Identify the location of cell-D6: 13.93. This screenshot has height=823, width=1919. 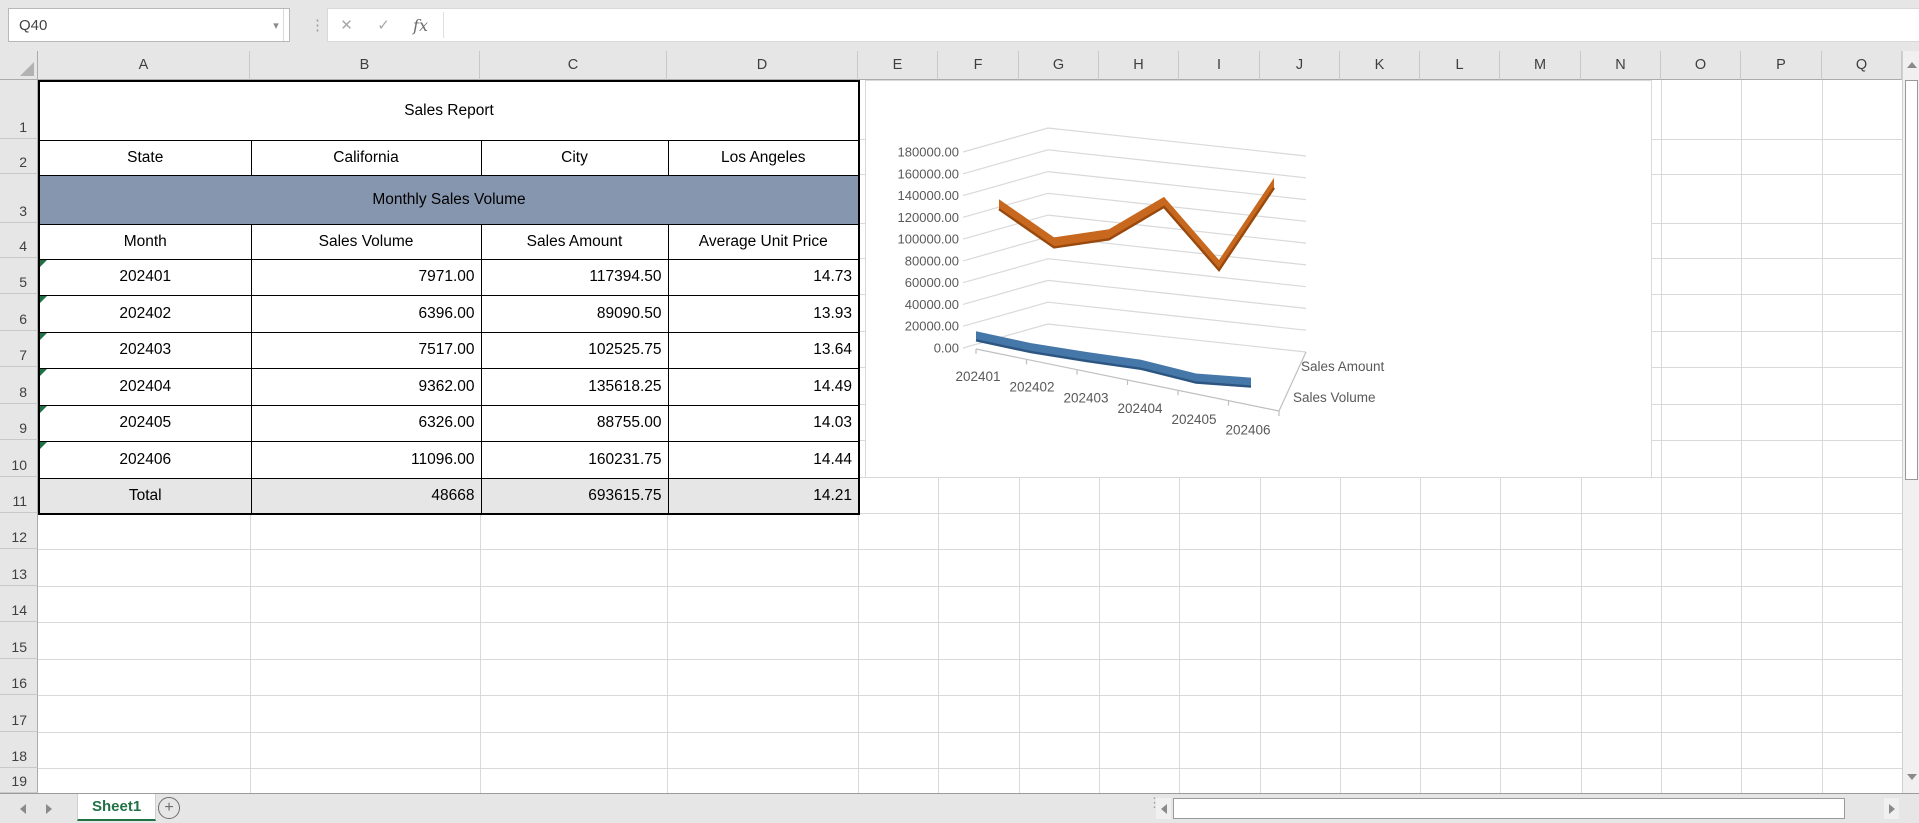
(763, 313).